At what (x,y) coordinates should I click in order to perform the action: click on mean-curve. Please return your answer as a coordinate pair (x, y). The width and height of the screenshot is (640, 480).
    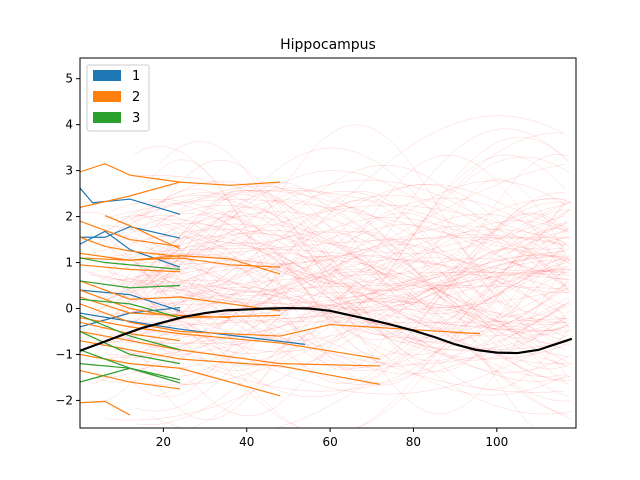
    Looking at the image, I should click on (326, 330).